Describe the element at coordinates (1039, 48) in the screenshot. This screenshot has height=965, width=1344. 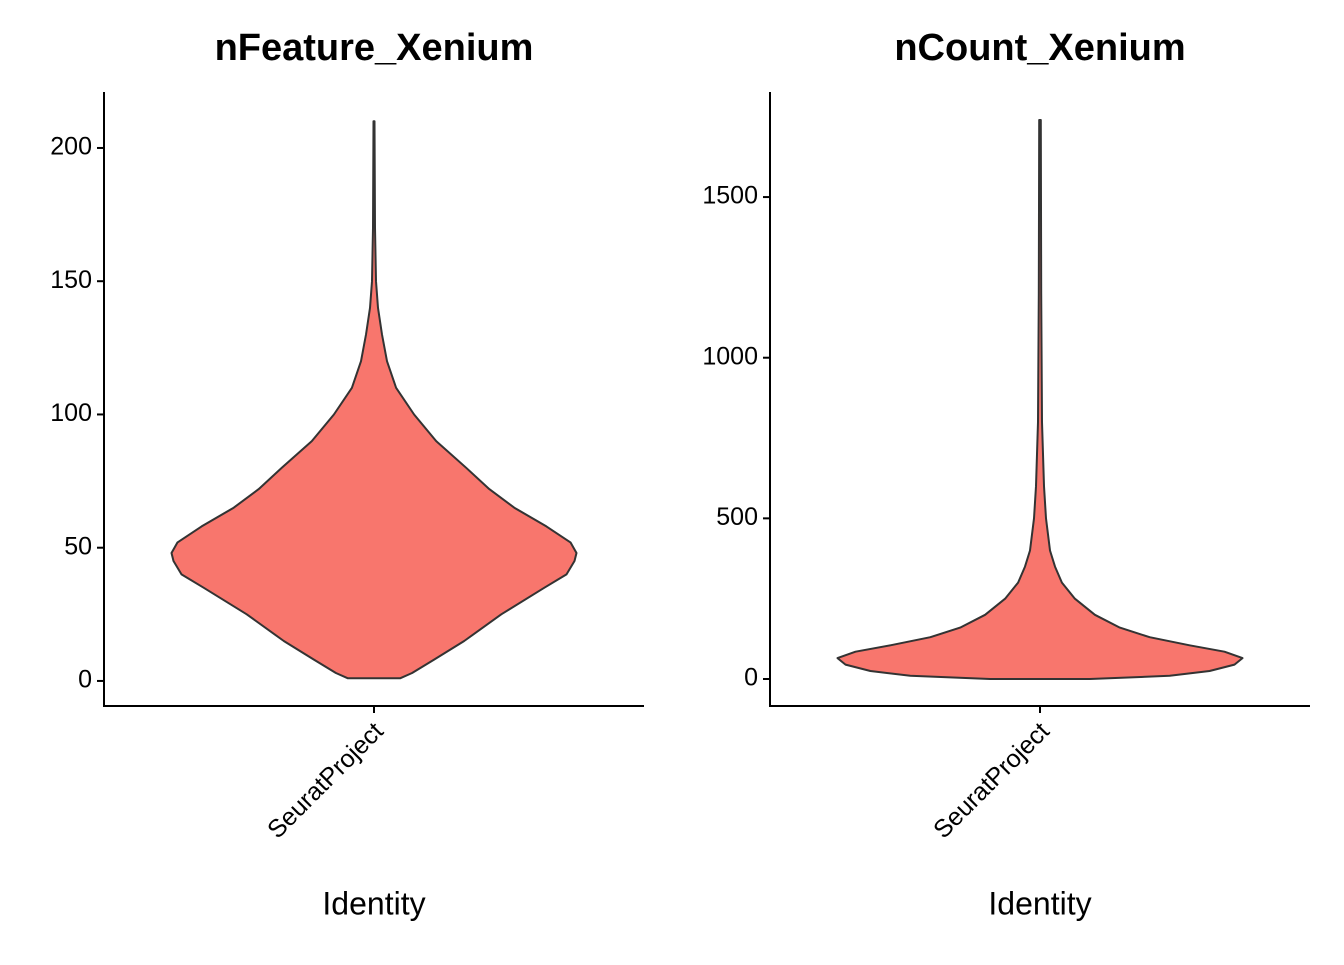
I see `chart-title: nCount_Xenium` at that location.